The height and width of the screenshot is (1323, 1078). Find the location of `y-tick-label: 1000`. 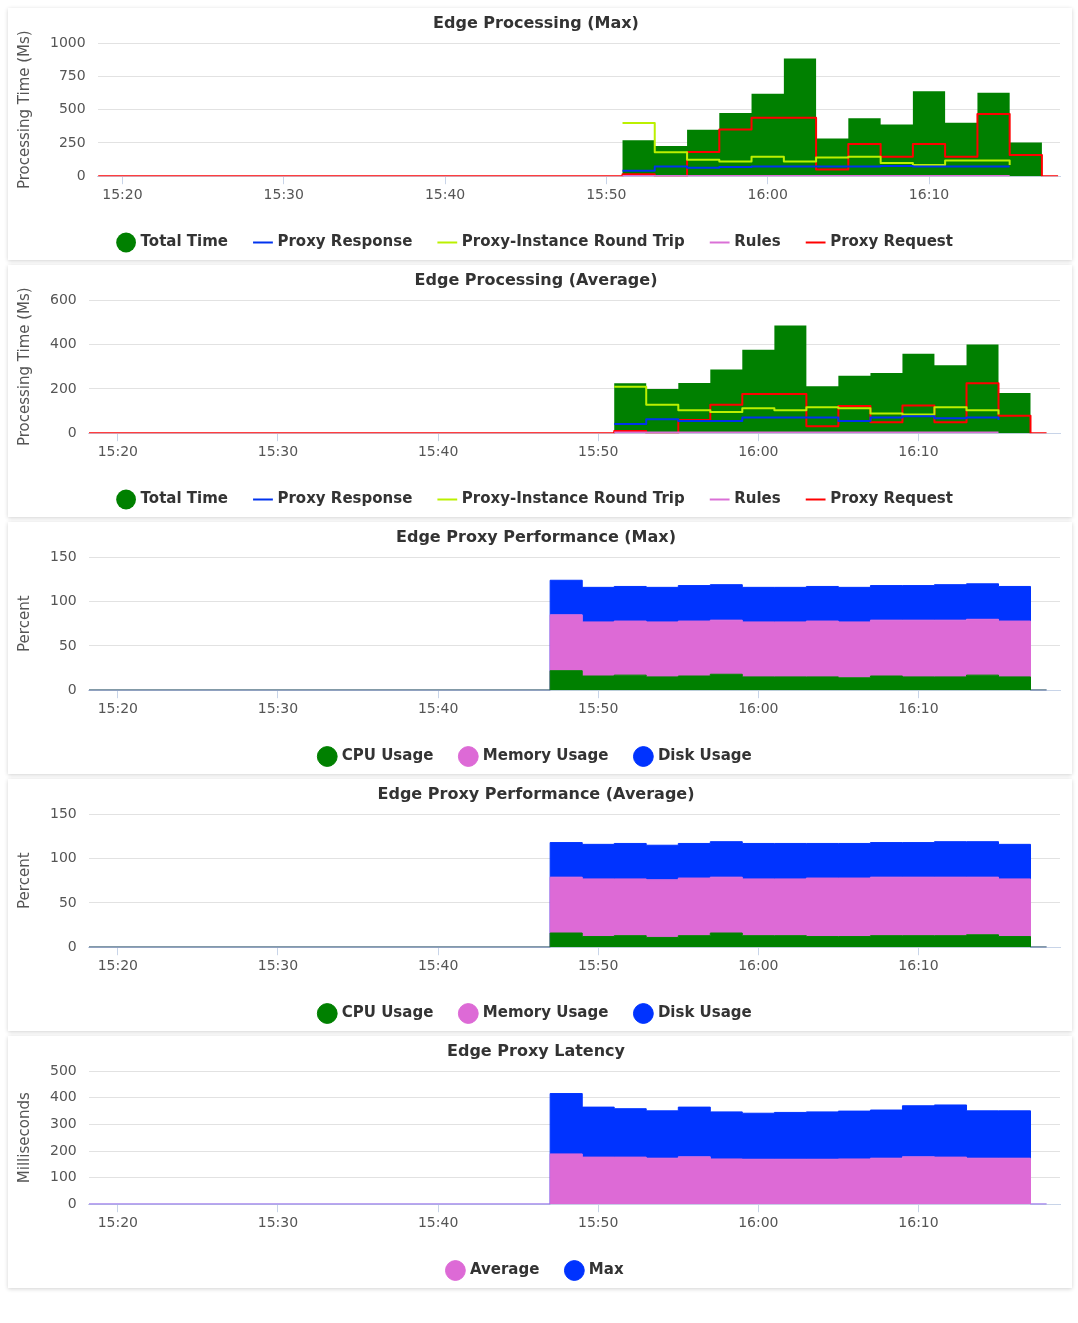

y-tick-label: 1000 is located at coordinates (67, 41).